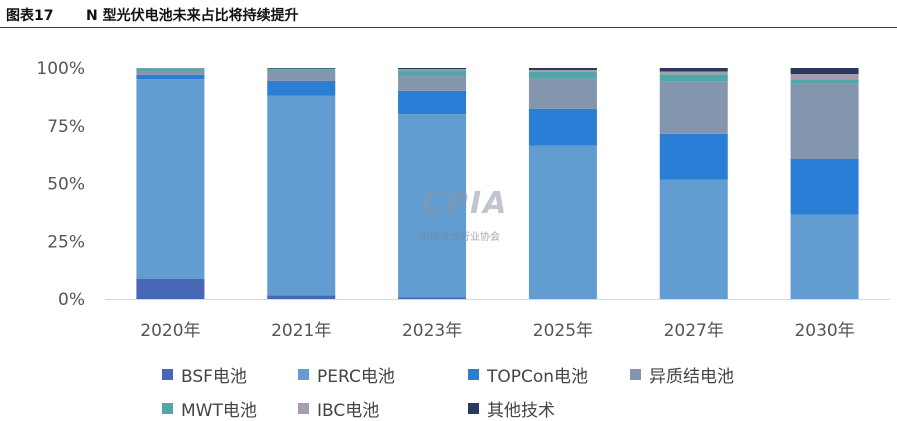 The height and width of the screenshot is (421, 897). I want to click on legend-item-hetero: 异质结电池, so click(682, 374).